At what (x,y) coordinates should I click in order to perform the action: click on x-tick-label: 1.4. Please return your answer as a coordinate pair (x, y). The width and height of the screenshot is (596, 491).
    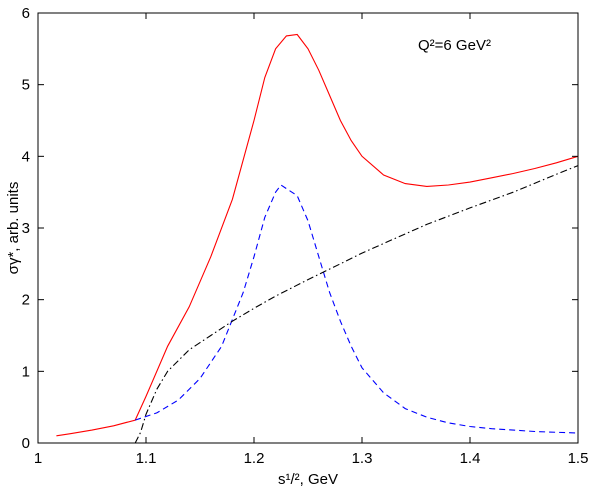
    Looking at the image, I should click on (470, 458).